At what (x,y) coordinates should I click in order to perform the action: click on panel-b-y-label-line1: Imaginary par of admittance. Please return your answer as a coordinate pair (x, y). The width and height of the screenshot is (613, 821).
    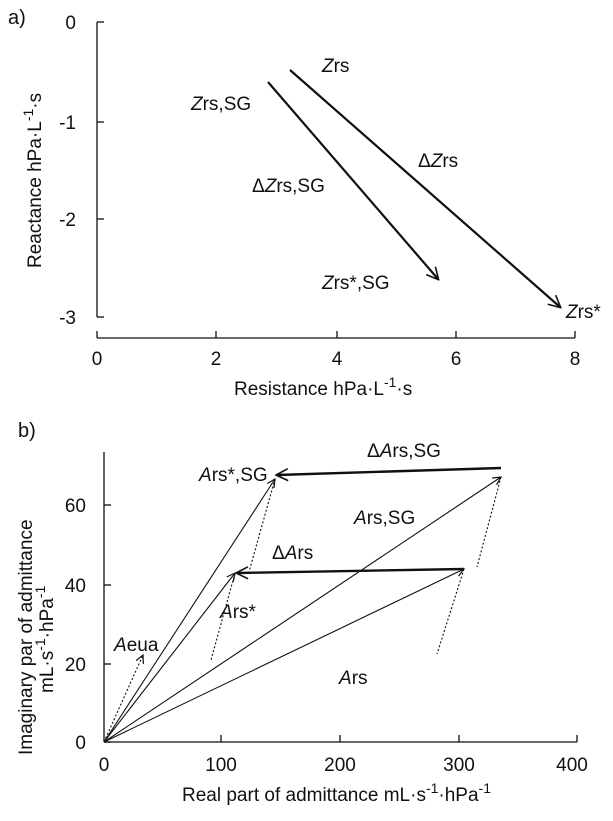
    Looking at the image, I should click on (26, 637).